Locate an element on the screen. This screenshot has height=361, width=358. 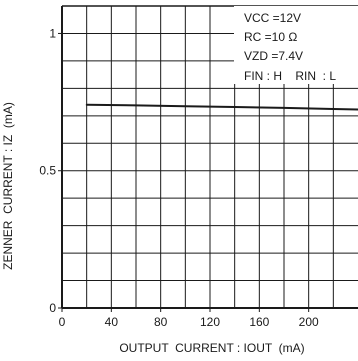
x-tick-label: 80 is located at coordinates (161, 322).